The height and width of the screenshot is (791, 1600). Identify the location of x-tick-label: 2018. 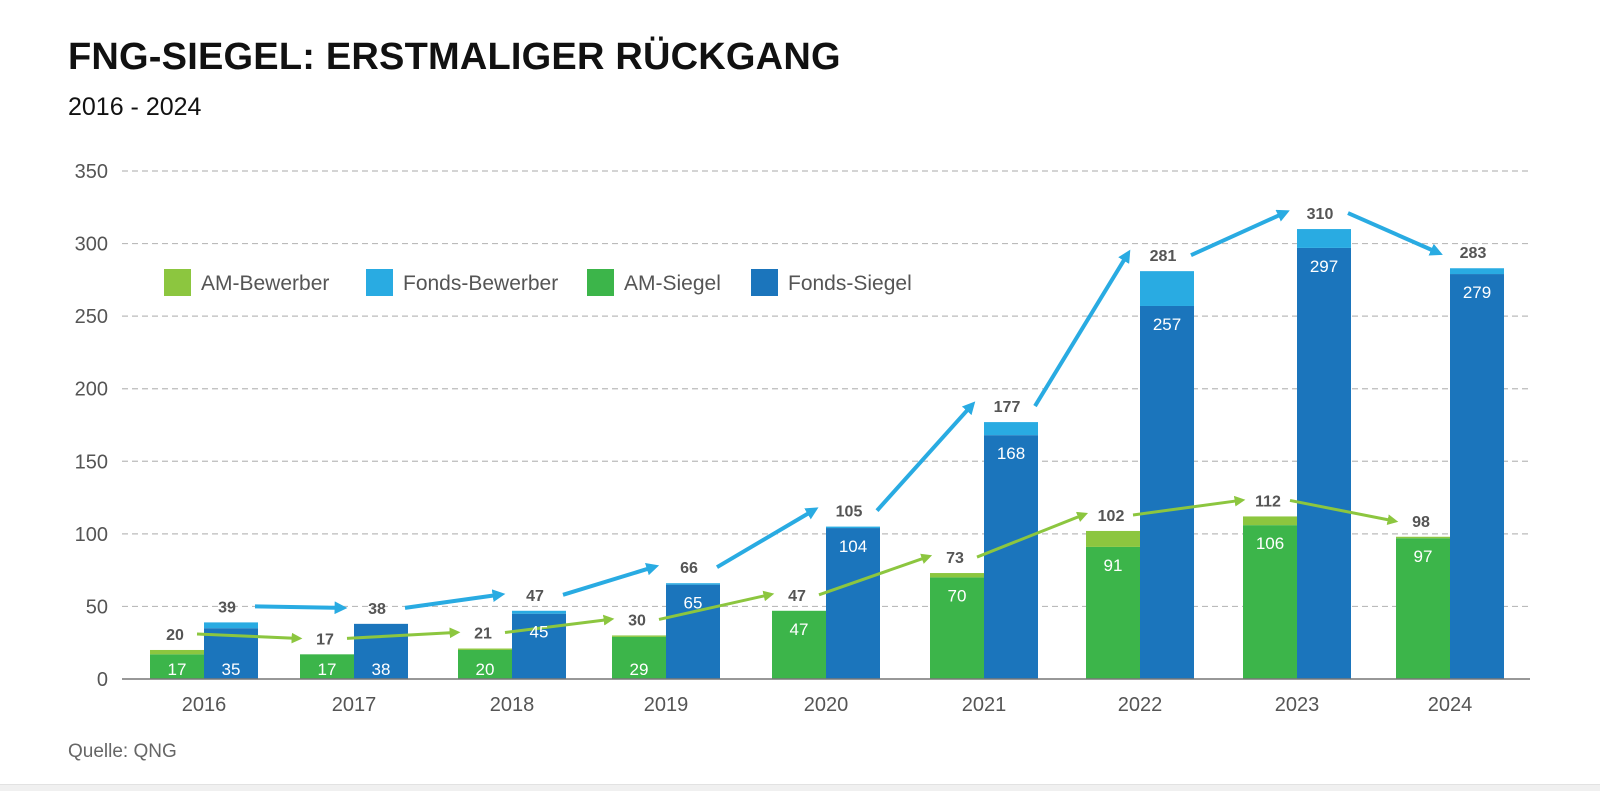
(512, 705).